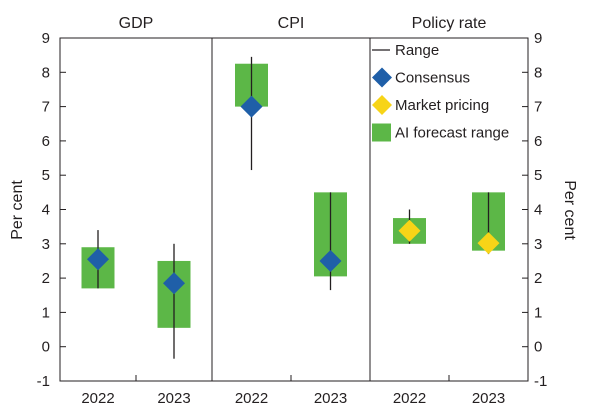 This screenshot has height=413, width=601. Describe the element at coordinates (46, 210) in the screenshot. I see `y-tick-label-left: 4` at that location.